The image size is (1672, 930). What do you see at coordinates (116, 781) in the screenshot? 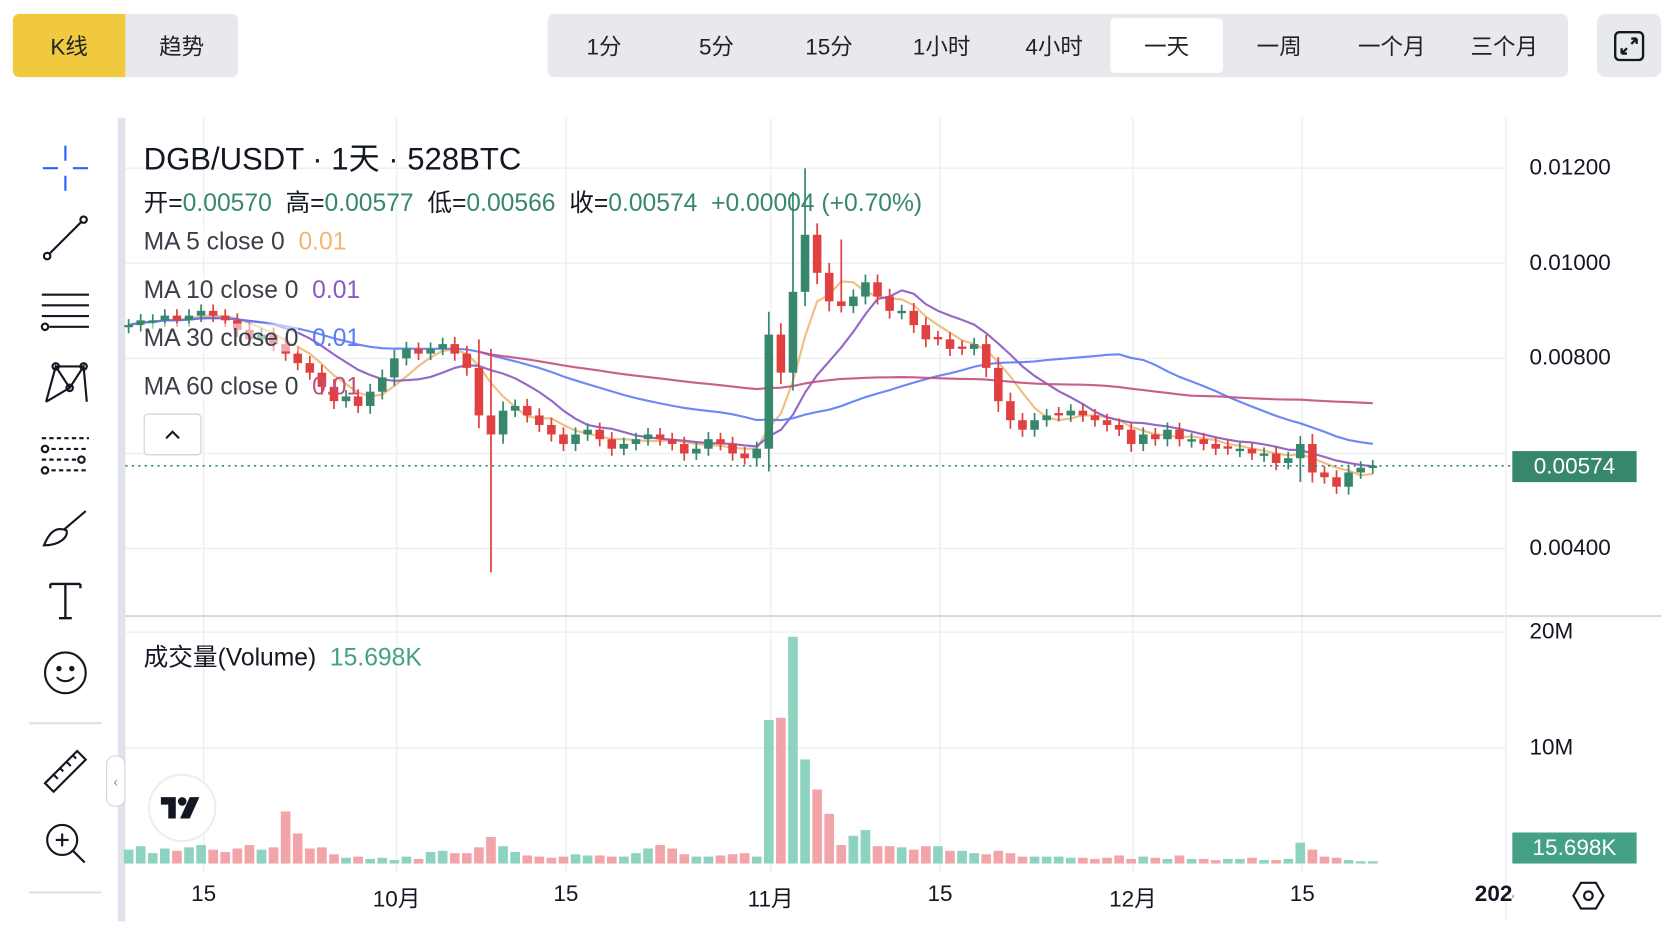
I see `collapse-toolbar-handle: ‹` at bounding box center [116, 781].